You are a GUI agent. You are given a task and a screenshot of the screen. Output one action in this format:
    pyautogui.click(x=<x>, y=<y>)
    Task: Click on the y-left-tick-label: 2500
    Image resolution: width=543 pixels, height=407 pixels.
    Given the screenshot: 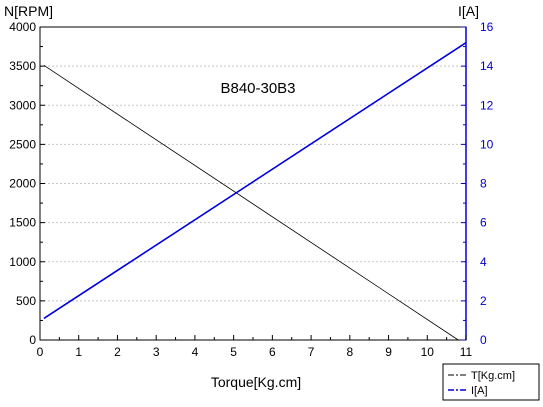 What is the action you would take?
    pyautogui.click(x=22, y=144)
    